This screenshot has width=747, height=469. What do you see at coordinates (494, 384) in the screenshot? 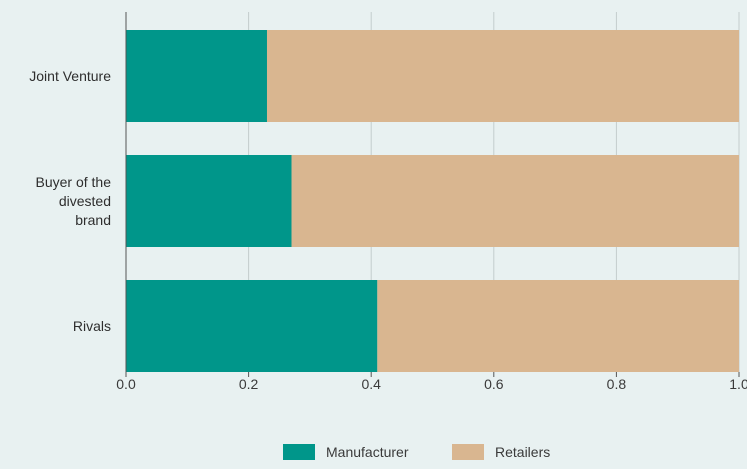
I see `x-tick-label: 0.6` at bounding box center [494, 384].